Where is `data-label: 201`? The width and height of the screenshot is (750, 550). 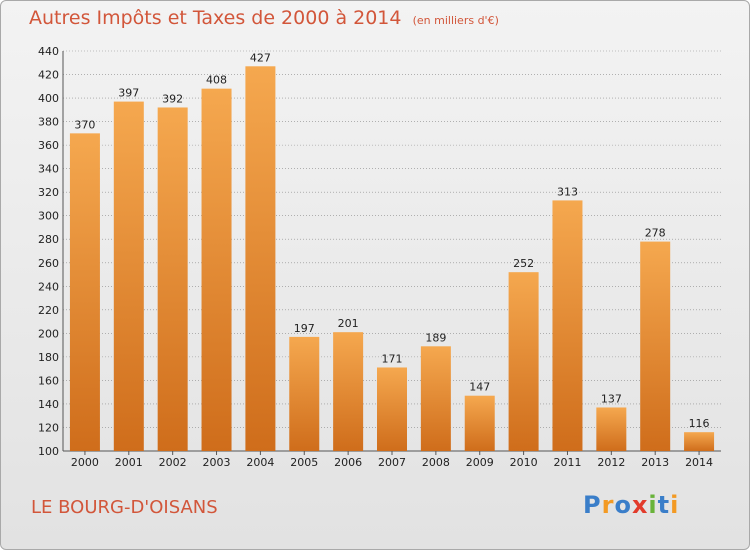
data-label: 201 is located at coordinates (348, 323).